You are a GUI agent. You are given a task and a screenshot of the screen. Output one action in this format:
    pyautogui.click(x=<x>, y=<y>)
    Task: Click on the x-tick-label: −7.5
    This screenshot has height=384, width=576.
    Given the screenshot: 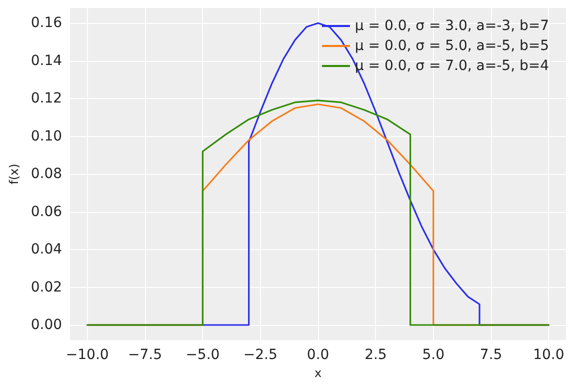 What is the action you would take?
    pyautogui.click(x=145, y=355)
    